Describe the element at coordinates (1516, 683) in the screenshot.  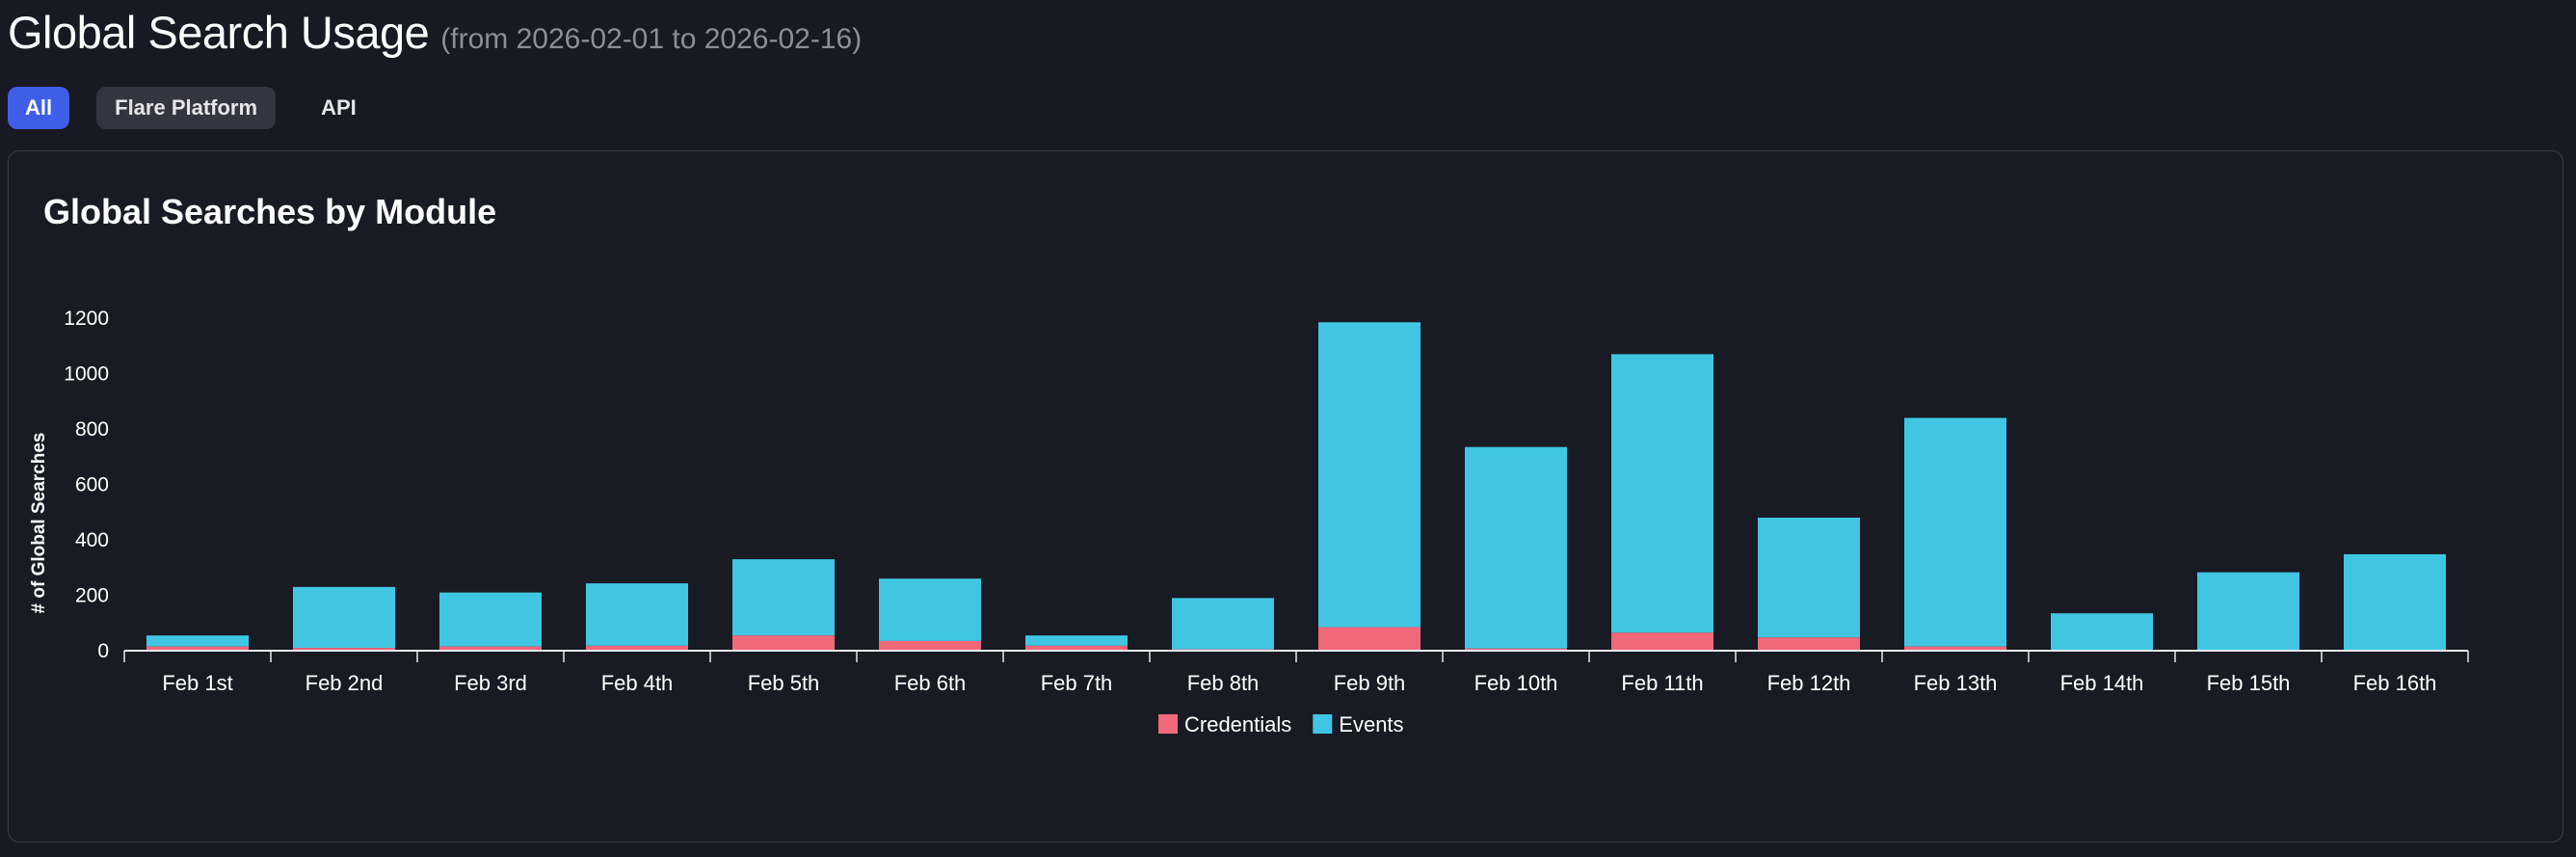
I see `x-tick-label: Feb 10th` at that location.